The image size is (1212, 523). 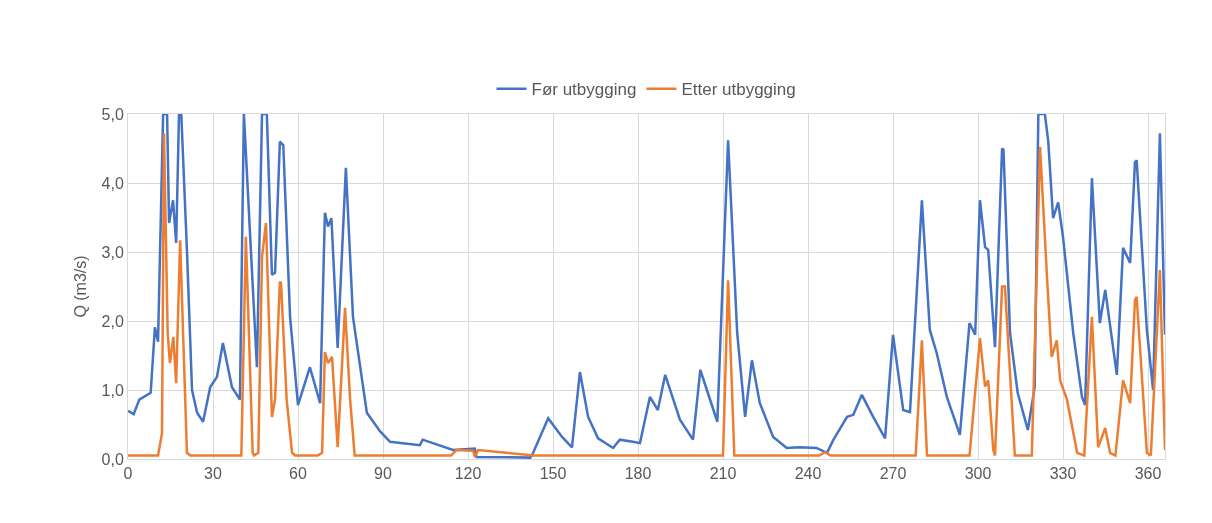 I want to click on x-tick-label: 0, so click(x=128, y=474).